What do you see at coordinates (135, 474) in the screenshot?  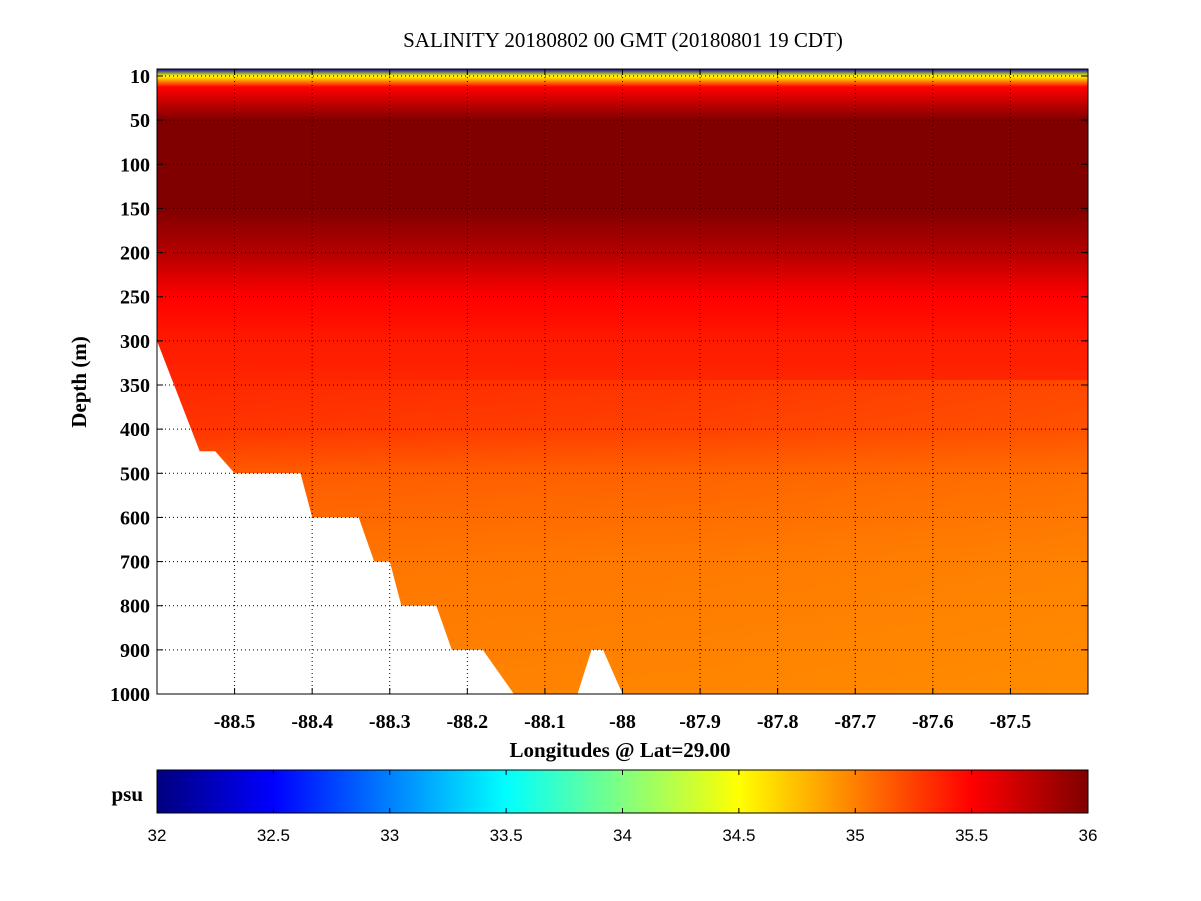 I see `y-tick-label: 500` at bounding box center [135, 474].